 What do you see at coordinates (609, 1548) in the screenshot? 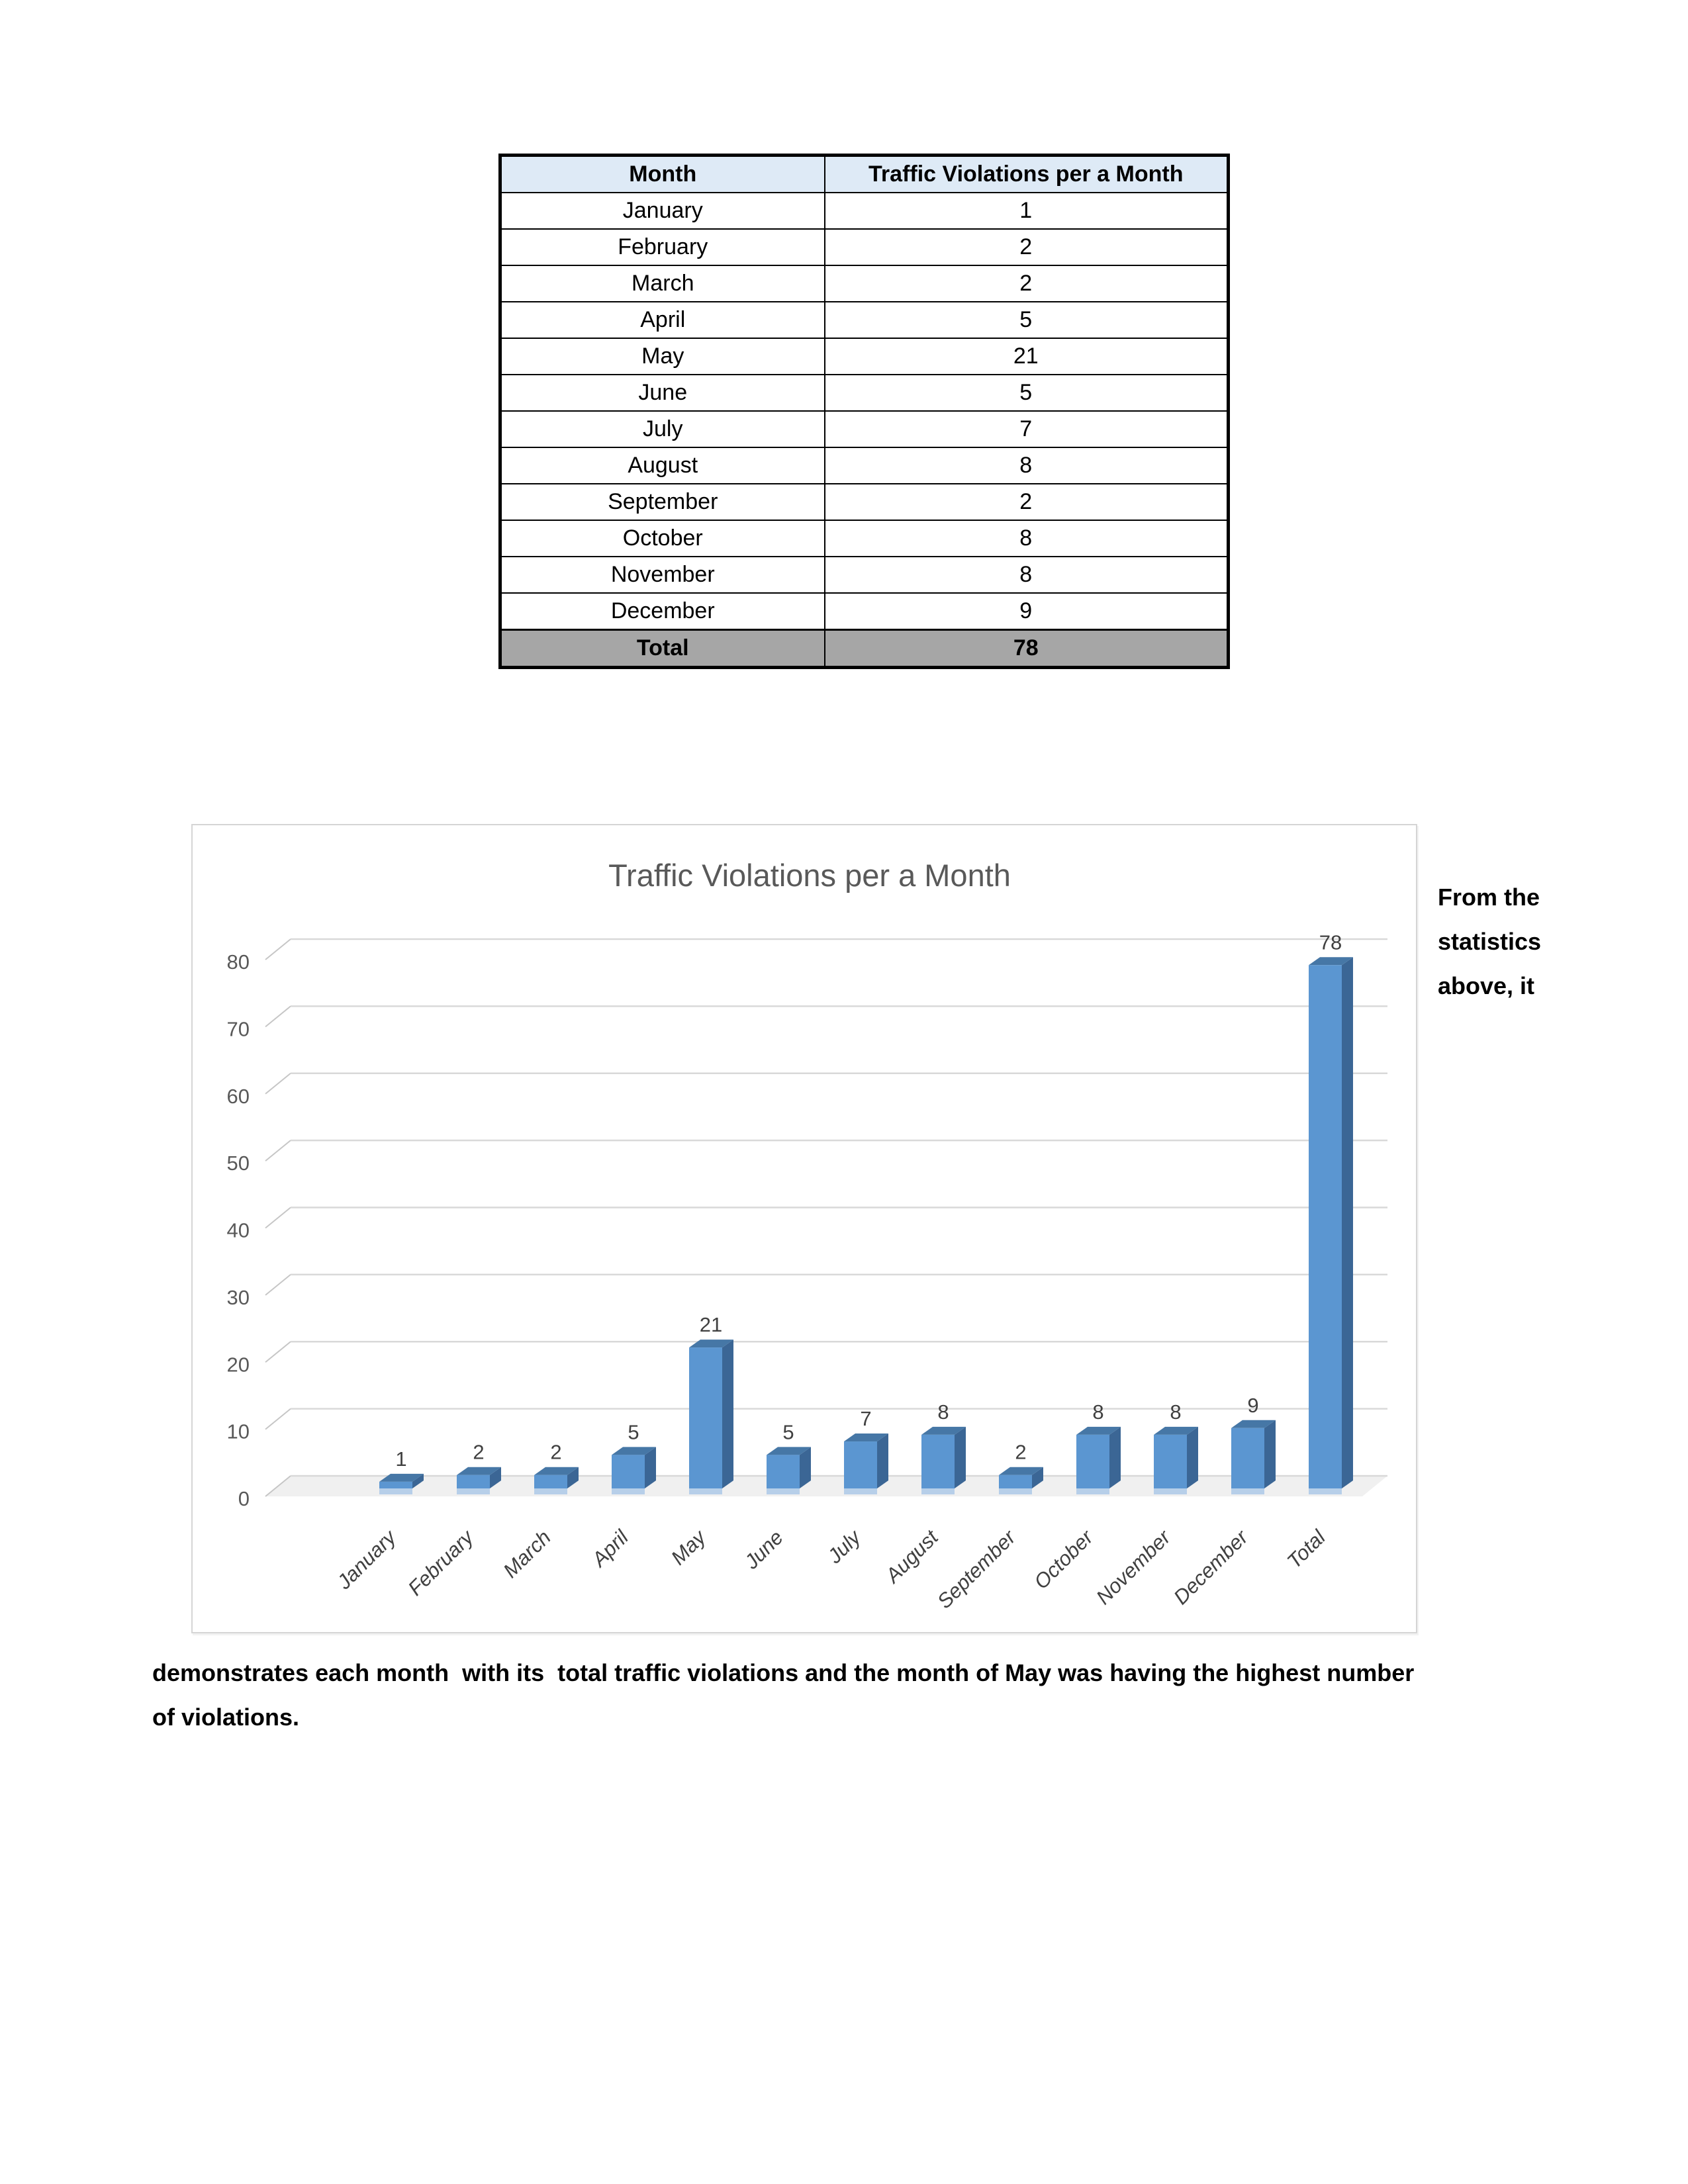
I see `category-label: April` at bounding box center [609, 1548].